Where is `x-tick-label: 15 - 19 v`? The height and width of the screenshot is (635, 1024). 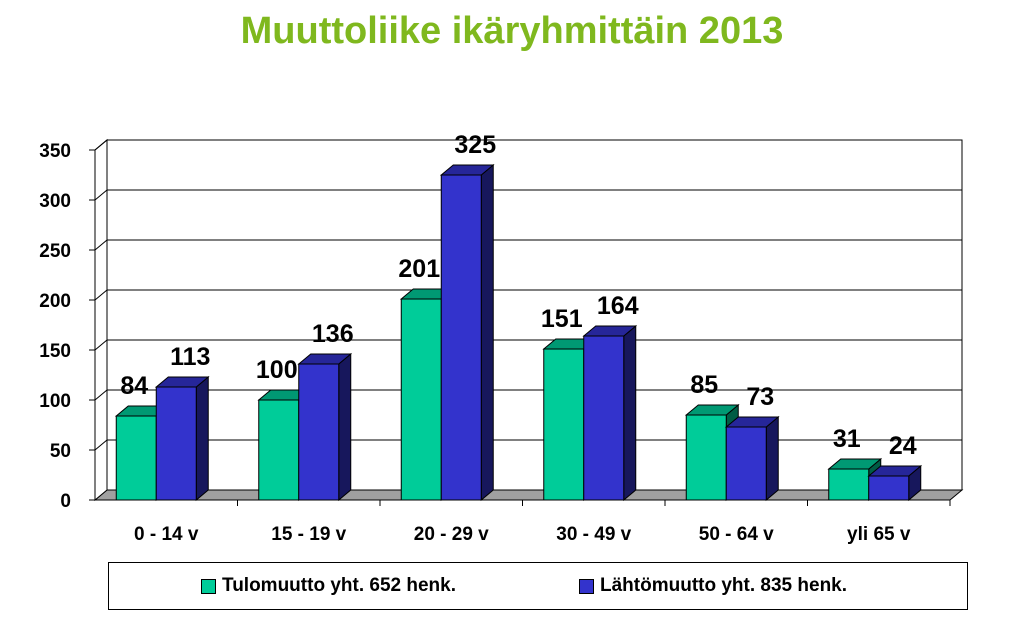 x-tick-label: 15 - 19 v is located at coordinates (308, 534).